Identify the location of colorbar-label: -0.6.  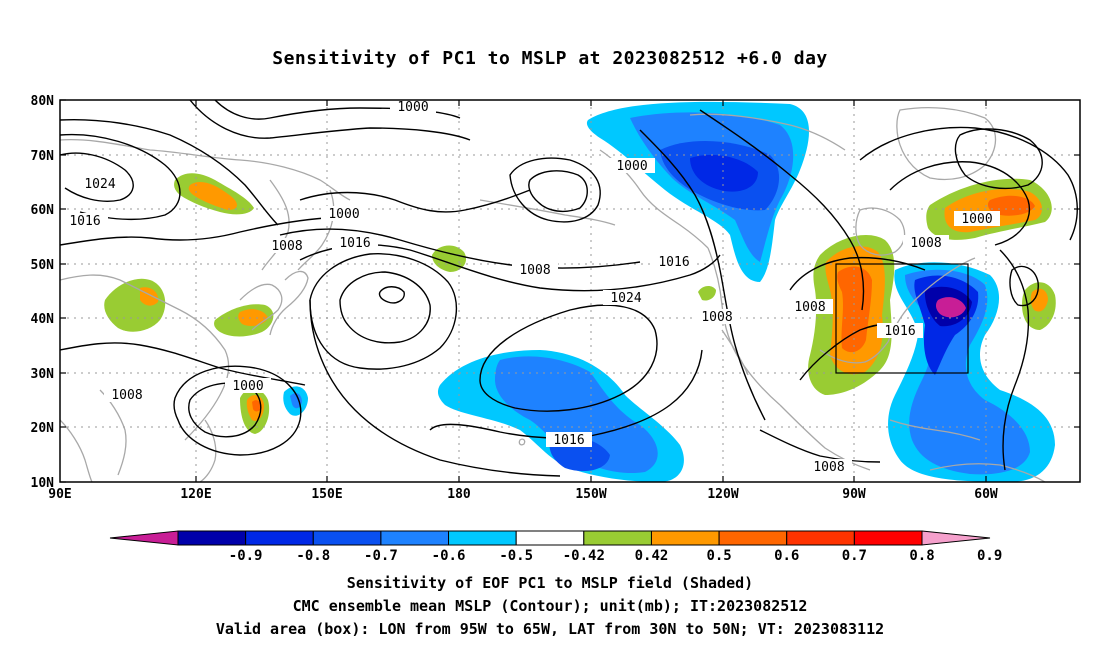
(449, 556).